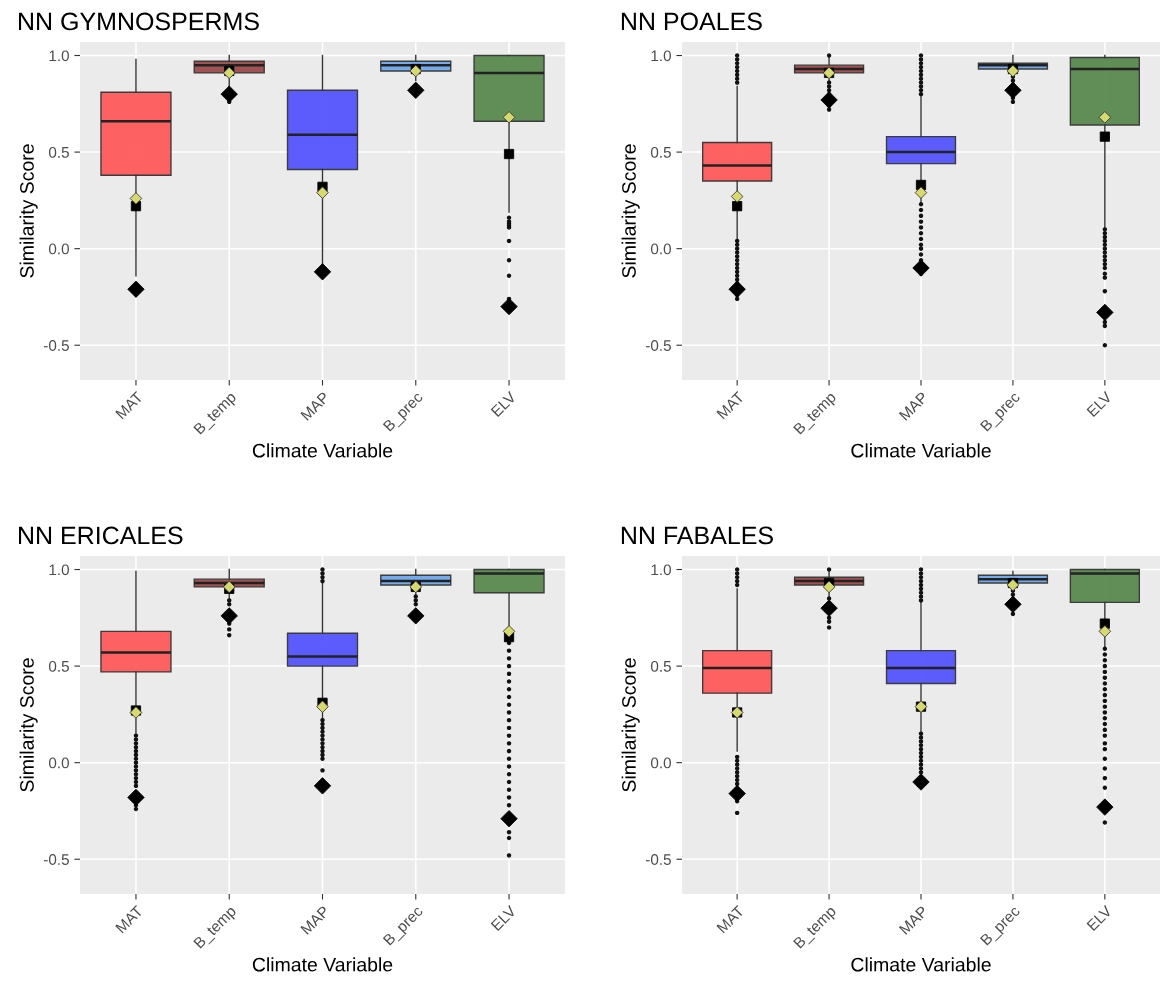 The image size is (1165, 999). What do you see at coordinates (691, 21) in the screenshot?
I see `chart-title: NN POALES` at bounding box center [691, 21].